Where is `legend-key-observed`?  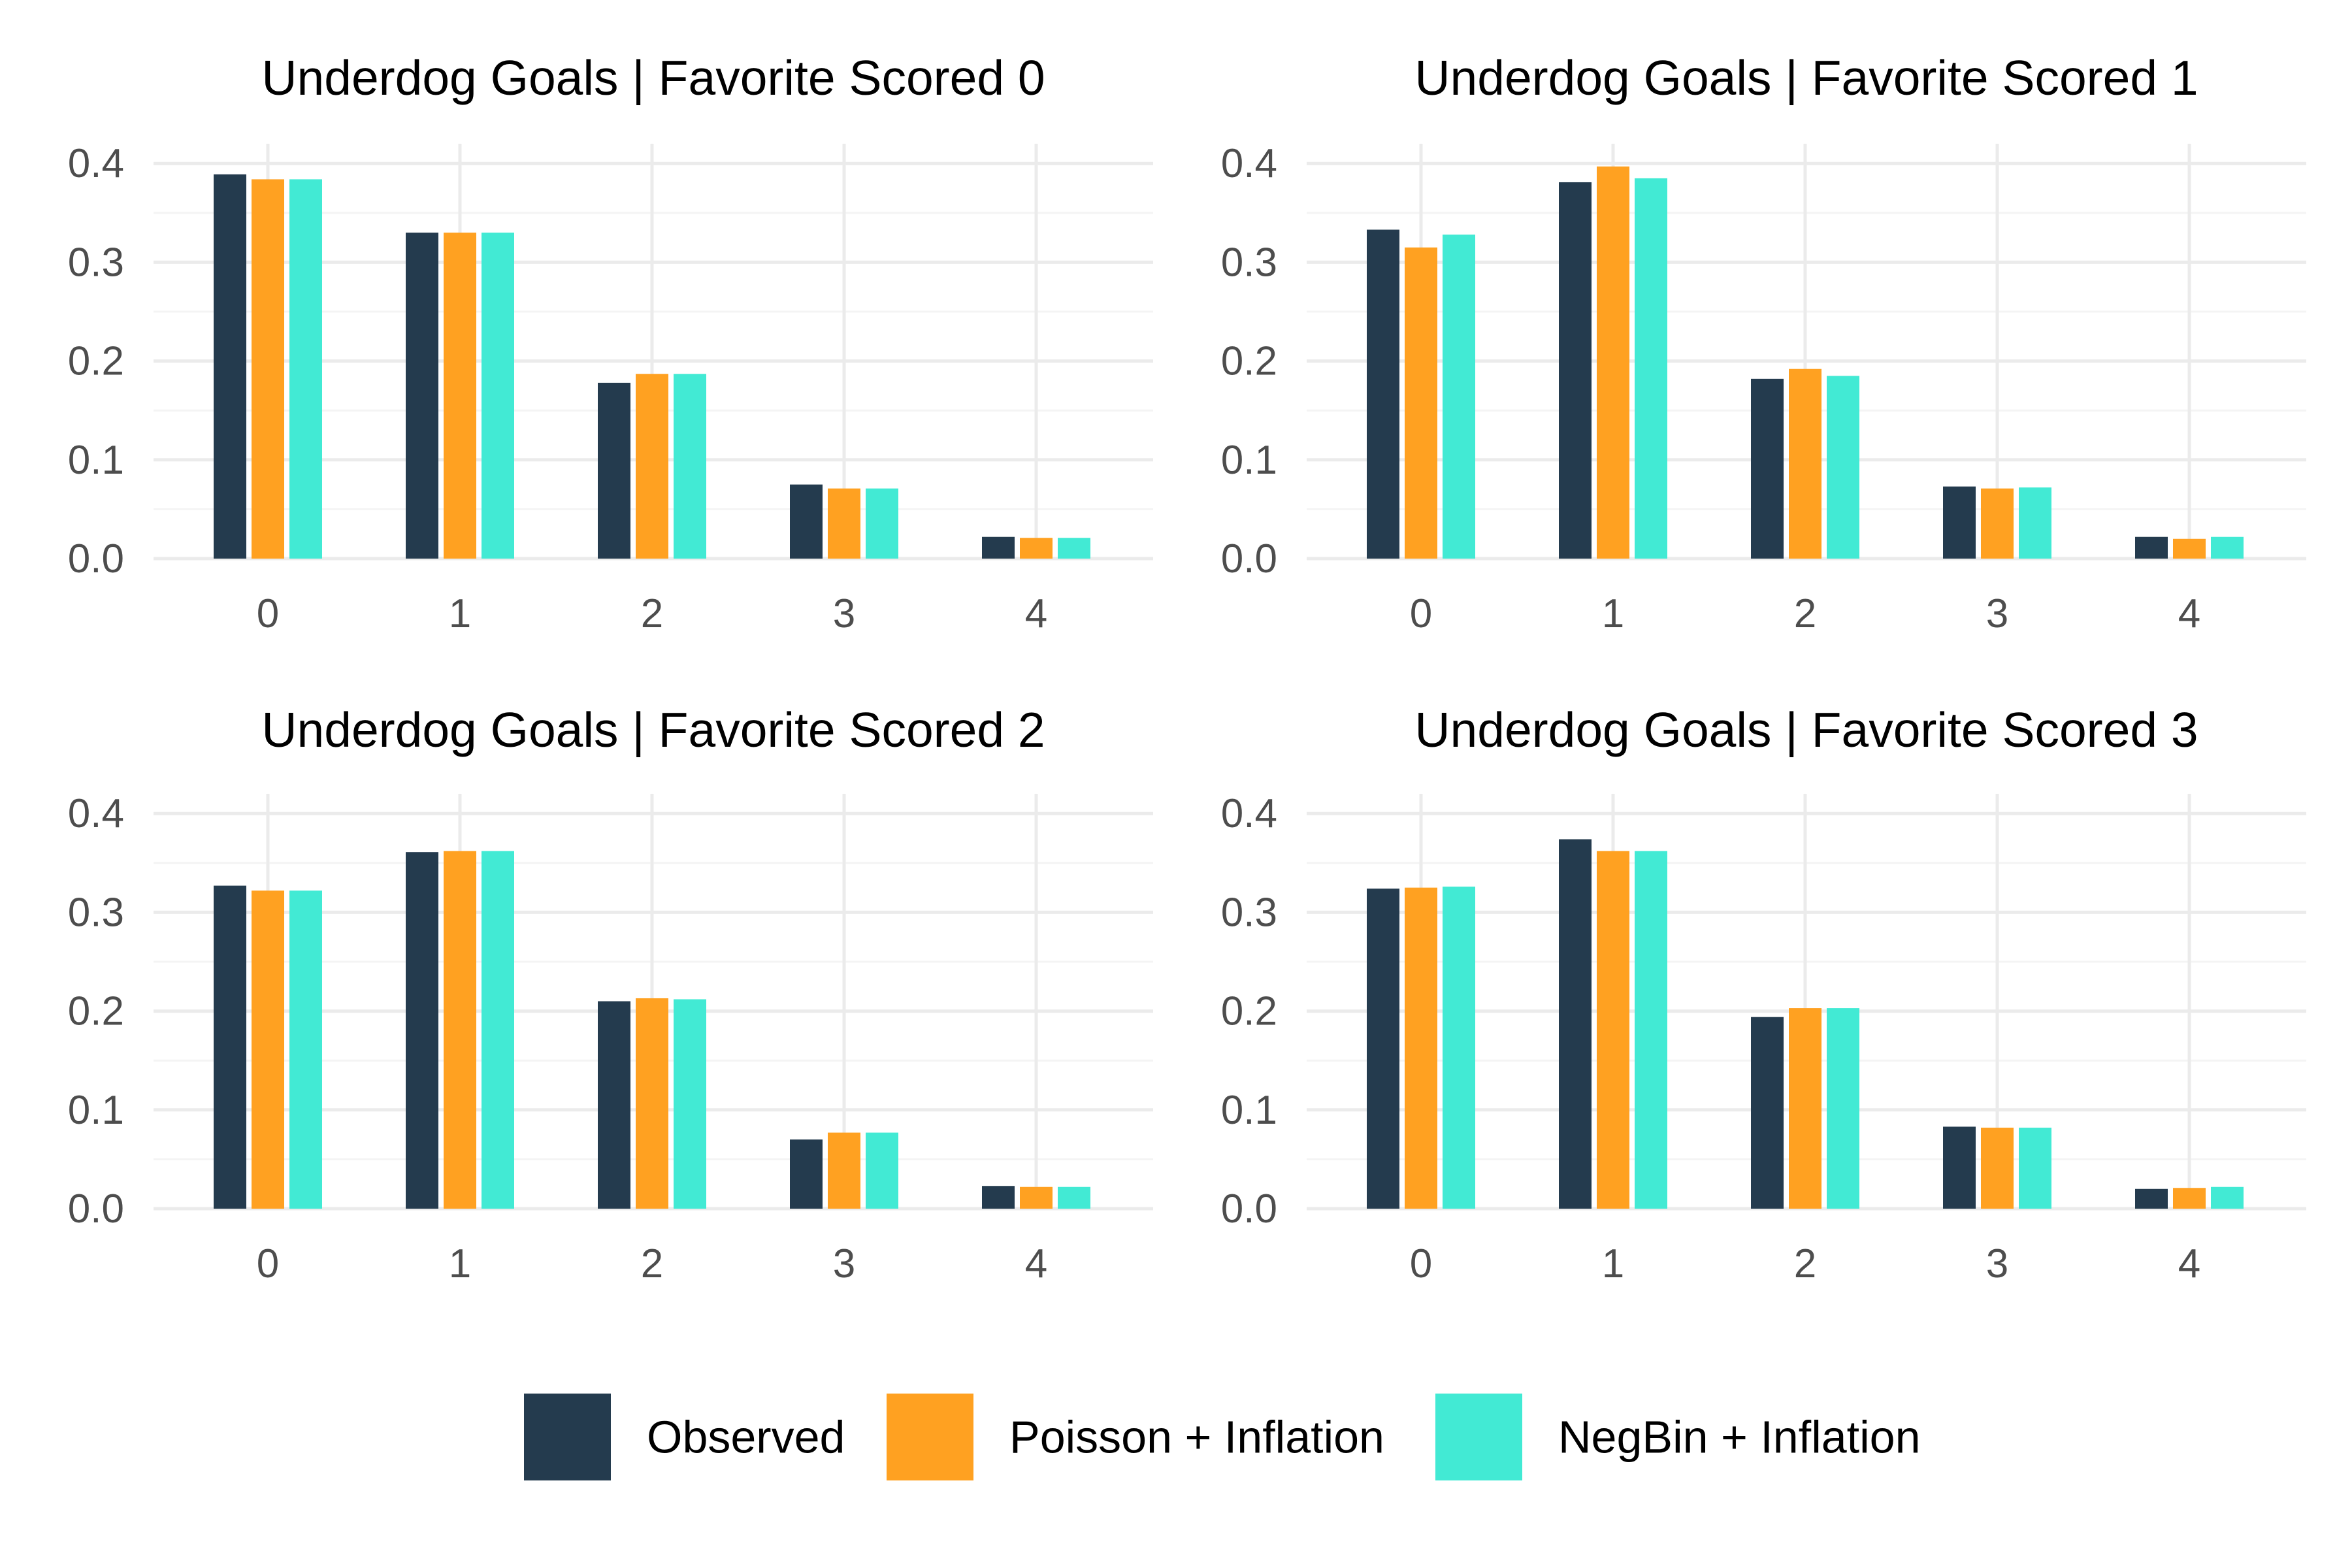
legend-key-observed is located at coordinates (567, 1437).